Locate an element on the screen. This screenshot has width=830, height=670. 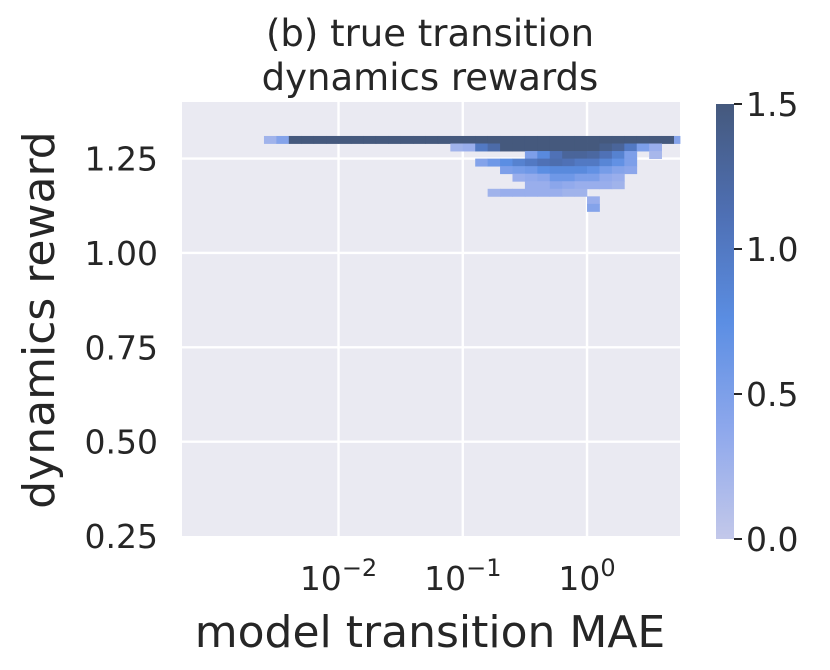
y-tick-label: 1.25 is located at coordinates (121, 159).